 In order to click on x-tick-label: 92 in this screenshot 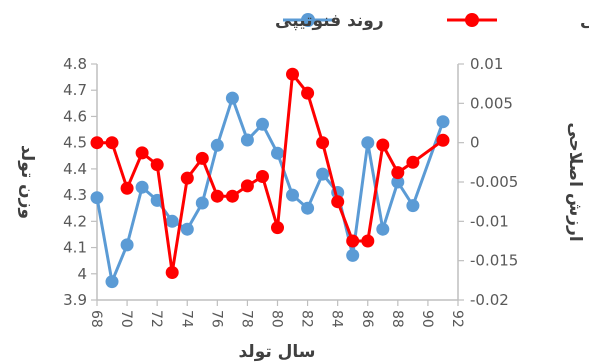, I will do `click(457, 319)`.